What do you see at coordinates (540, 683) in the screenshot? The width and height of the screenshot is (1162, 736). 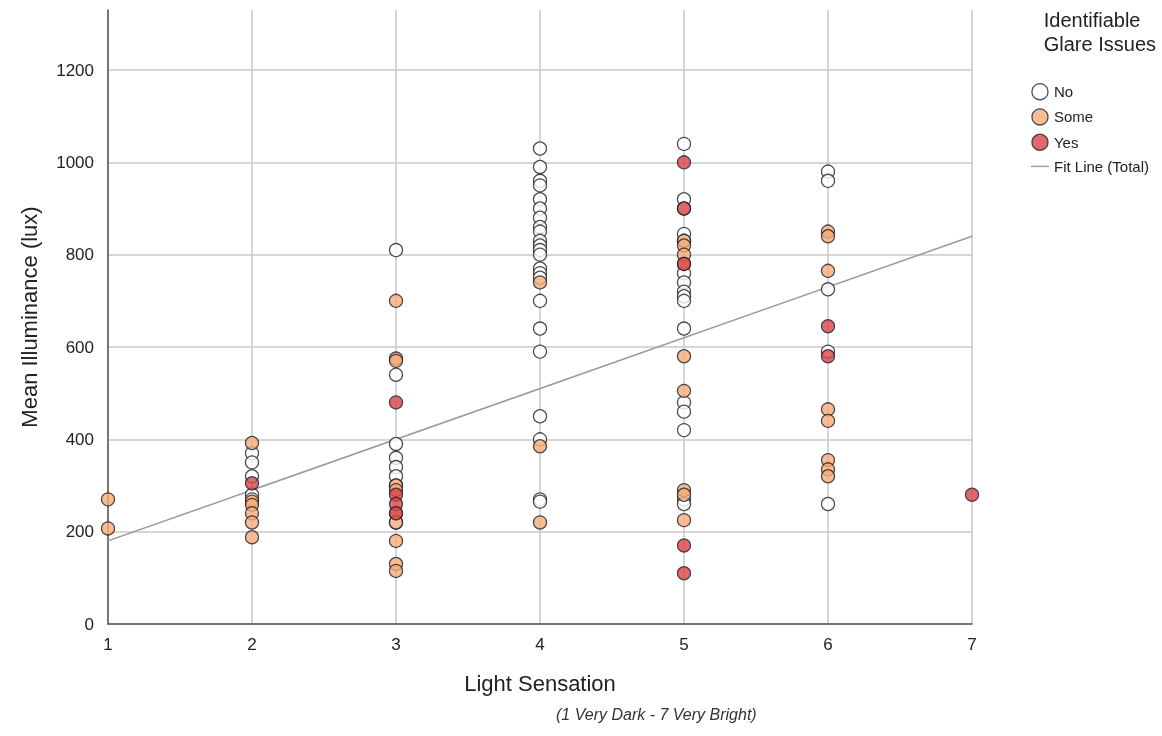 I see `x-axis-title: Light Sensation` at bounding box center [540, 683].